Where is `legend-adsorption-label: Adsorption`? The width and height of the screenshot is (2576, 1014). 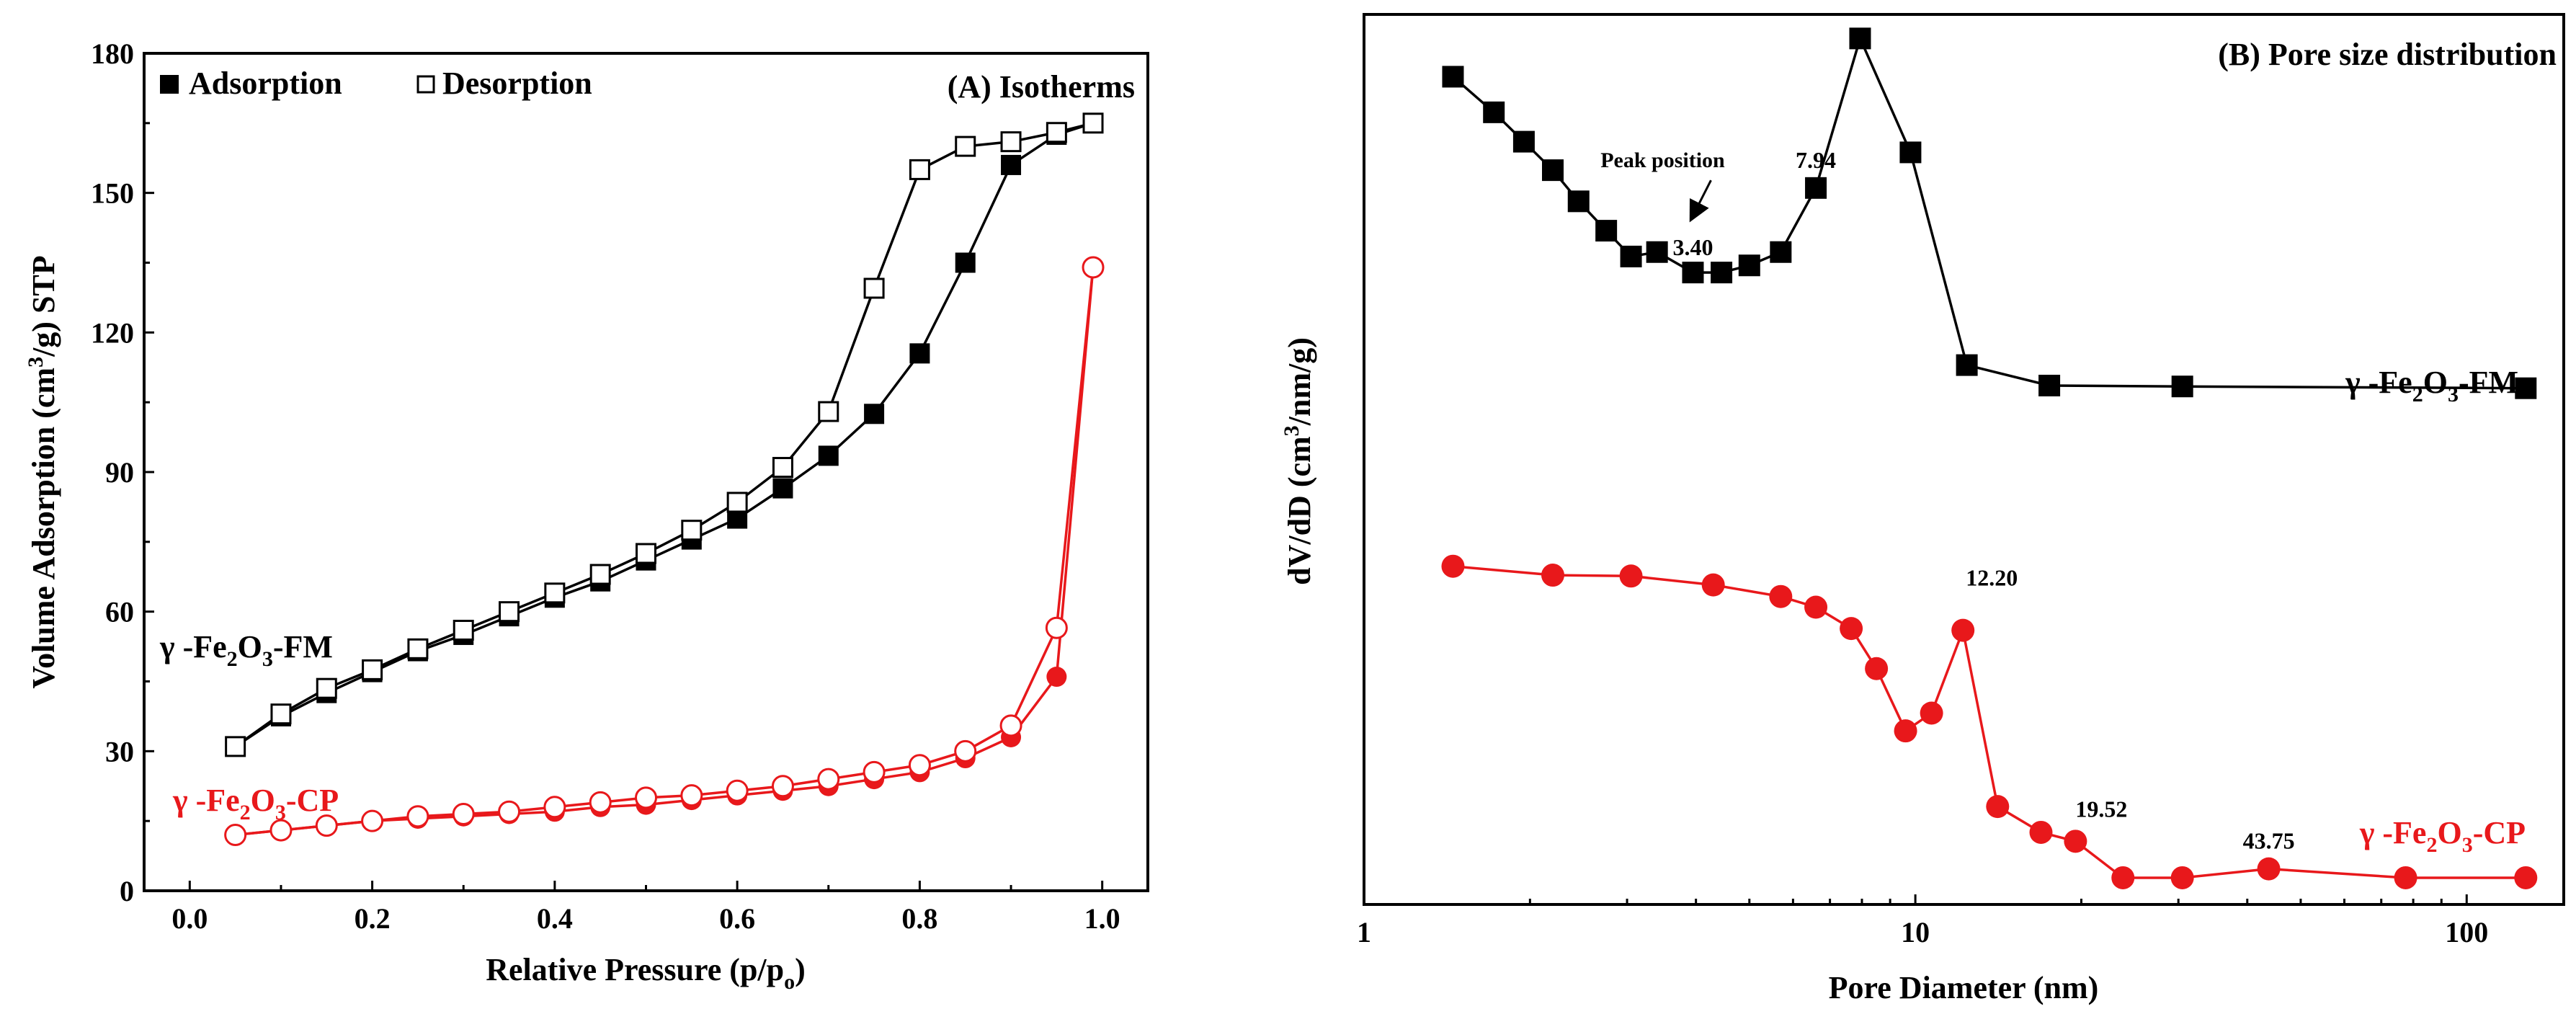 legend-adsorption-label: Adsorption is located at coordinates (265, 83).